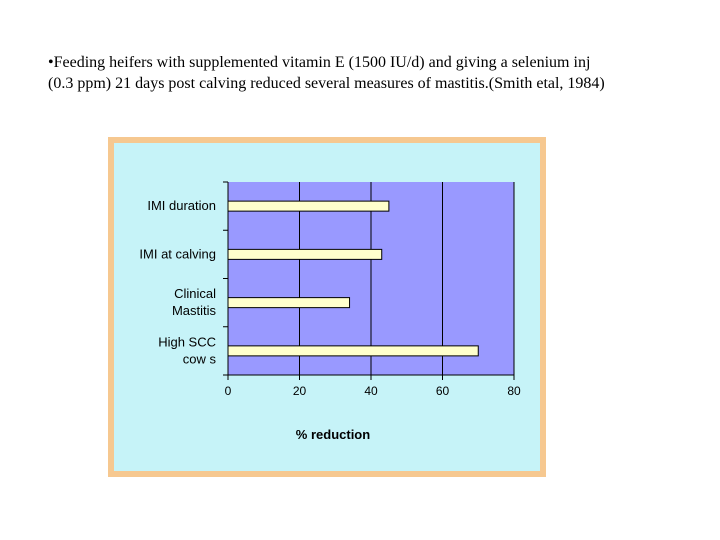 This screenshot has height=540, width=720. I want to click on category-label: High SCC, so click(187, 341).